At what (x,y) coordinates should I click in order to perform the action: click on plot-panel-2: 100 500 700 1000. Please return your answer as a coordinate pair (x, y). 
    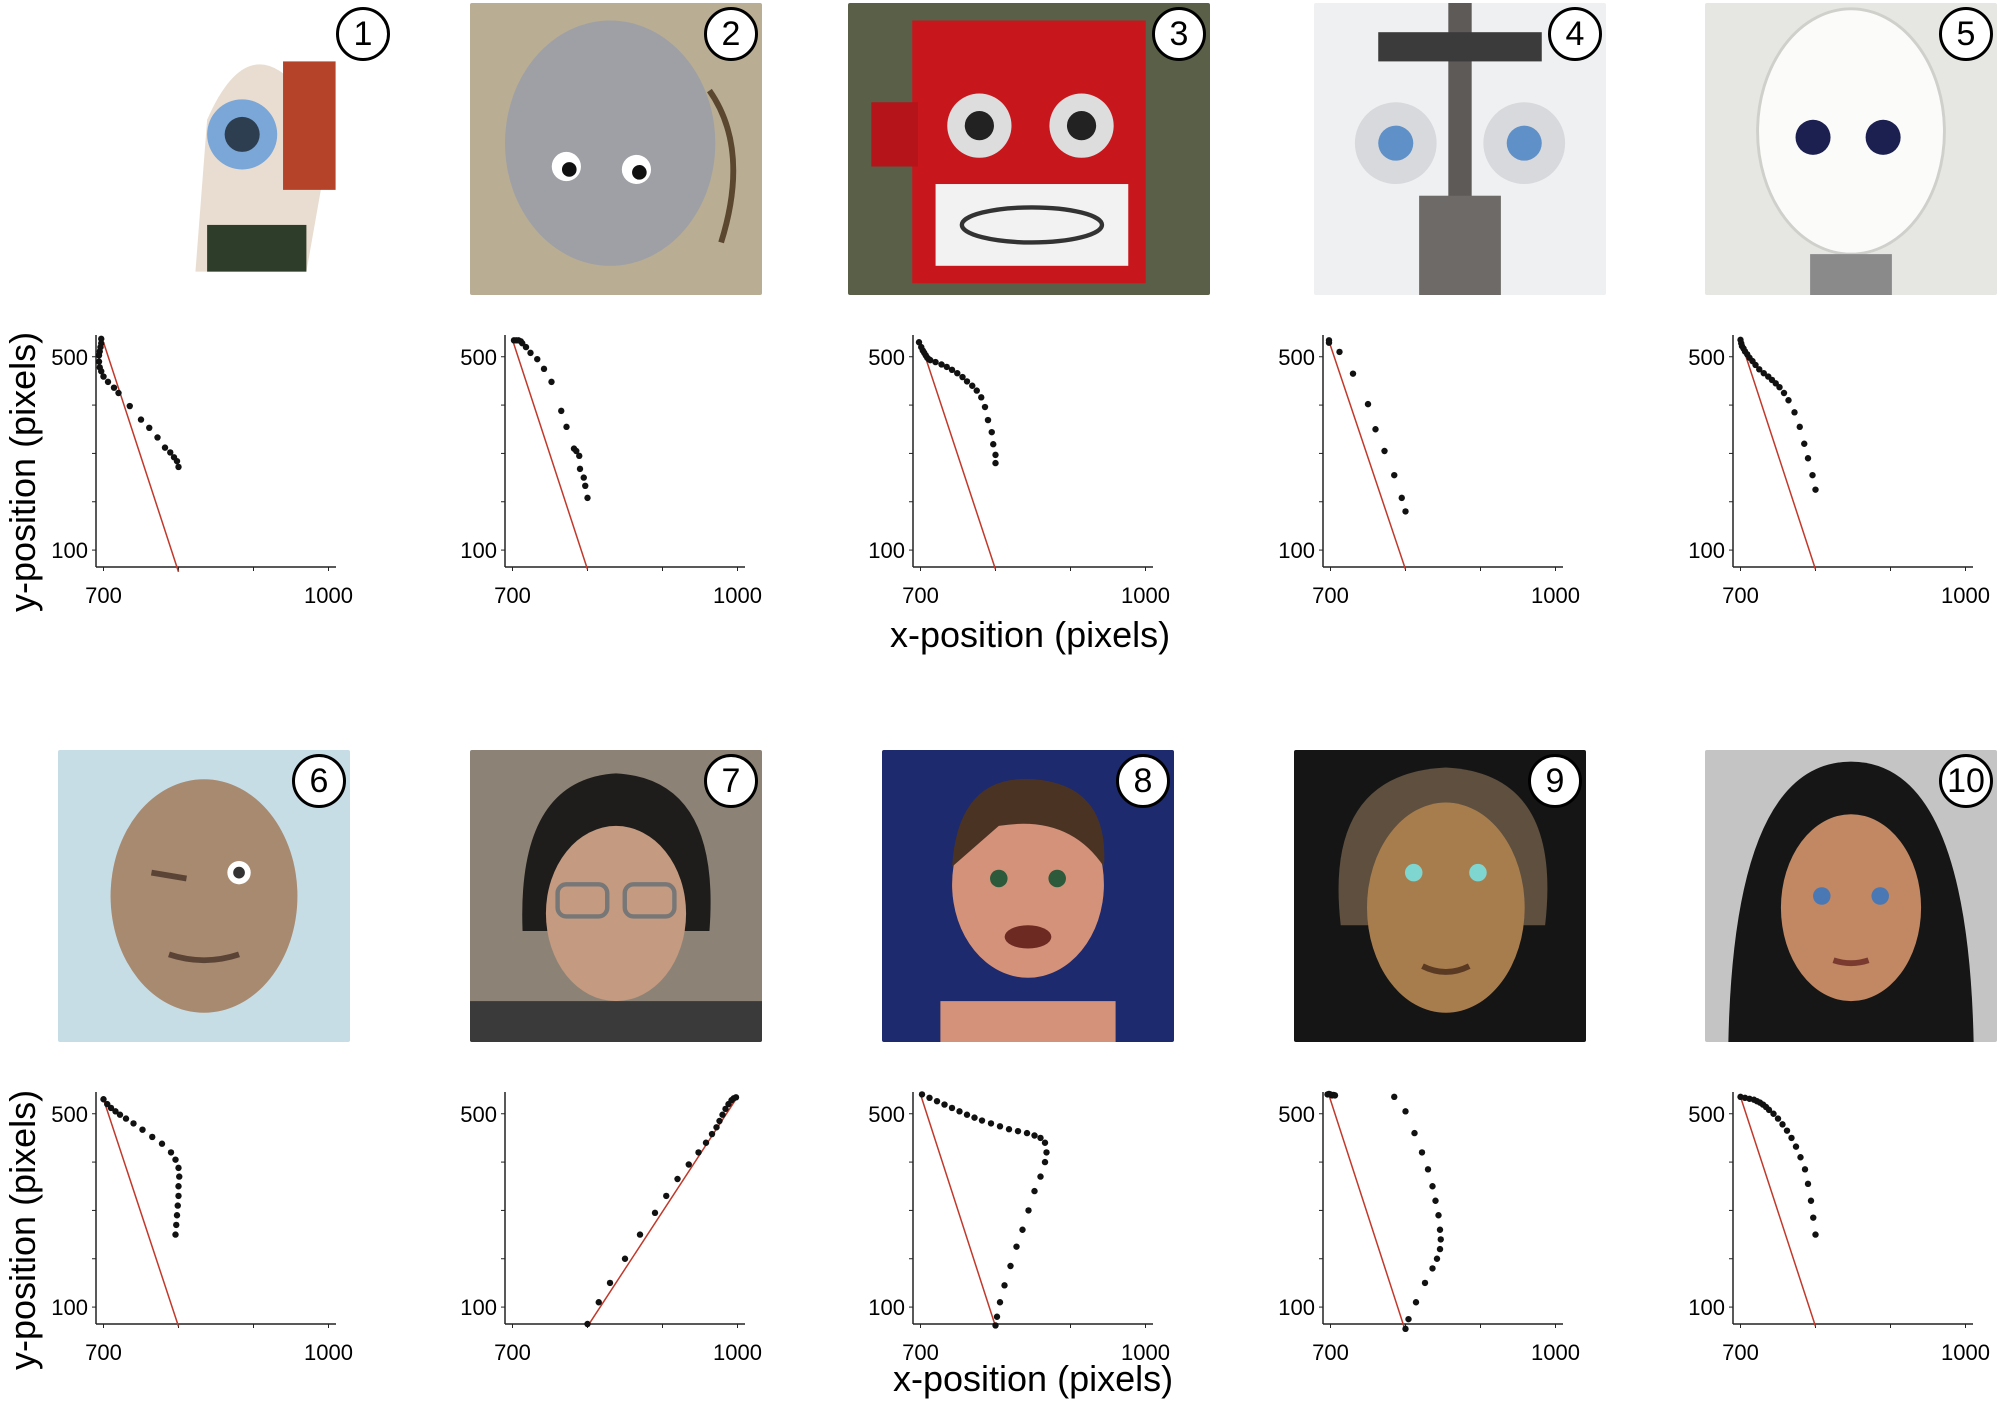
    Looking at the image, I should click on (611, 471).